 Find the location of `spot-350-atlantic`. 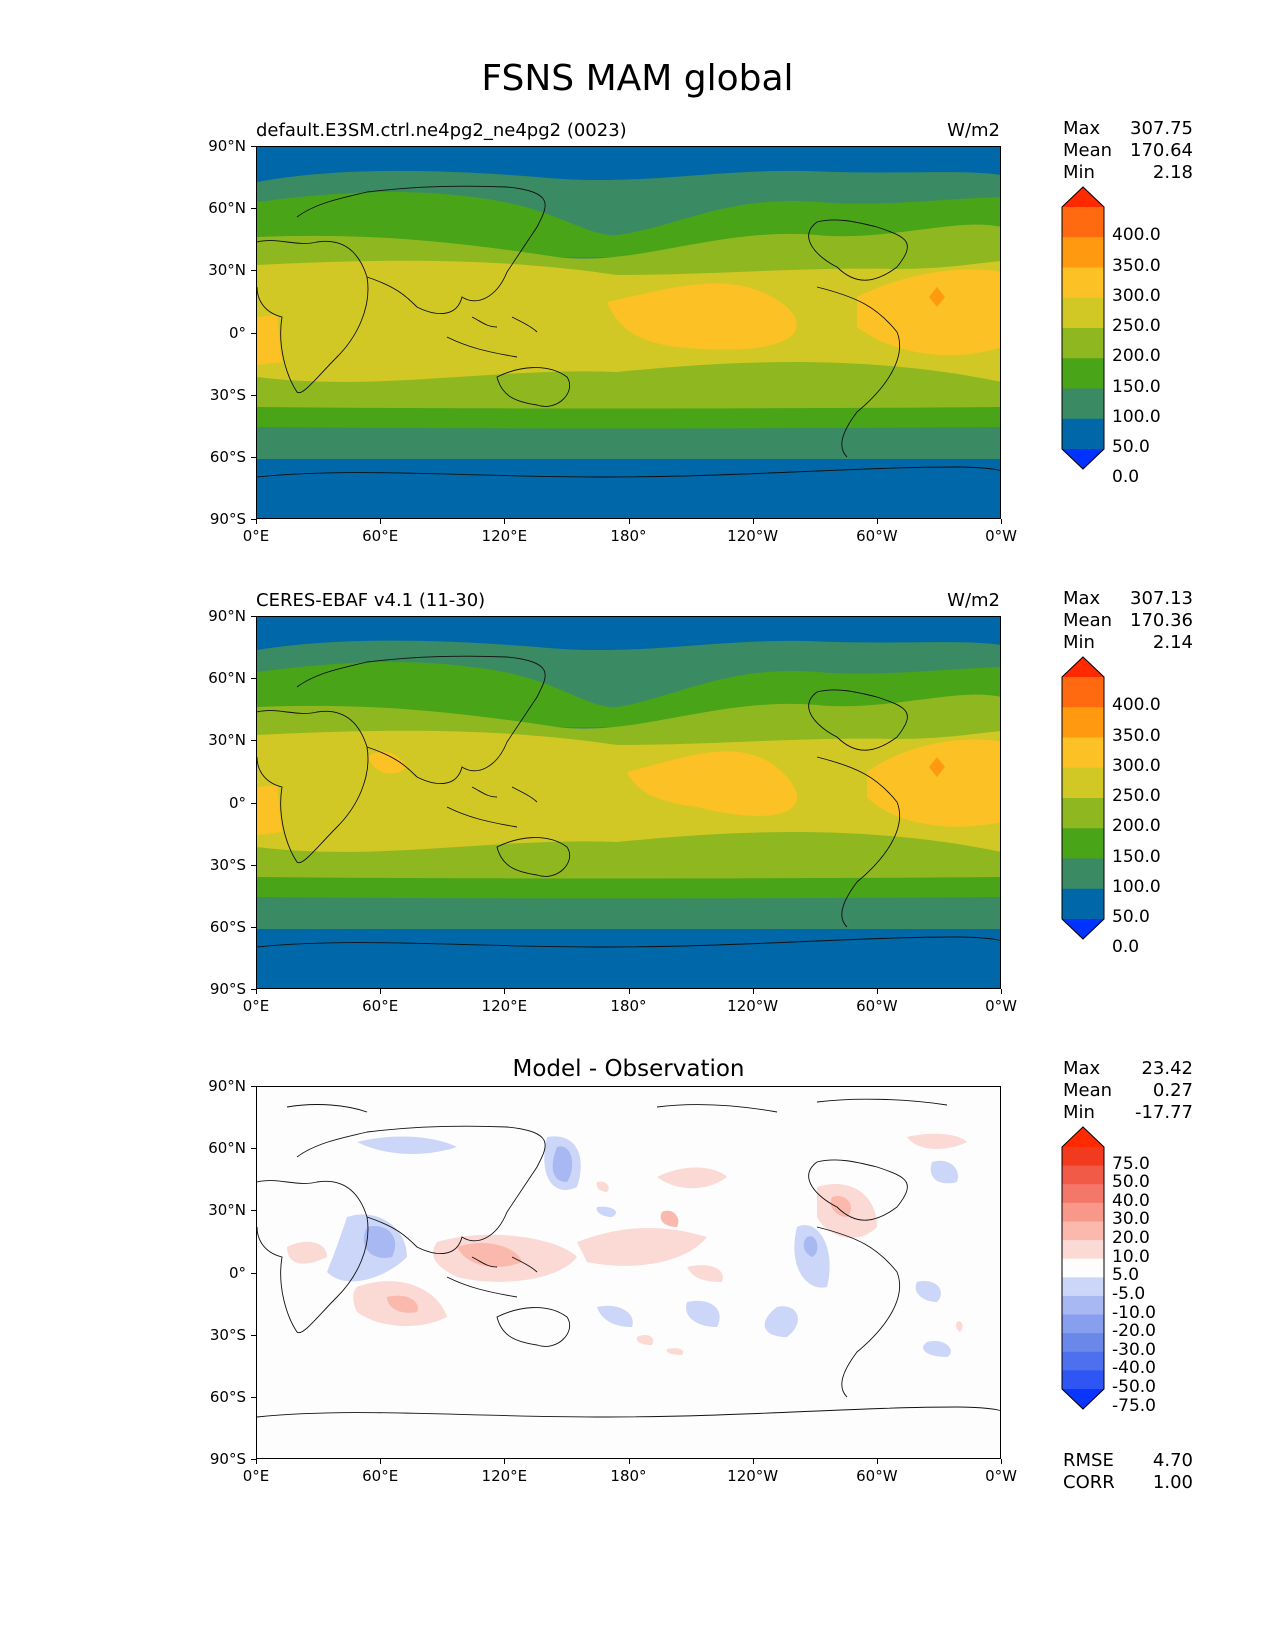

spot-350-atlantic is located at coordinates (937, 297).